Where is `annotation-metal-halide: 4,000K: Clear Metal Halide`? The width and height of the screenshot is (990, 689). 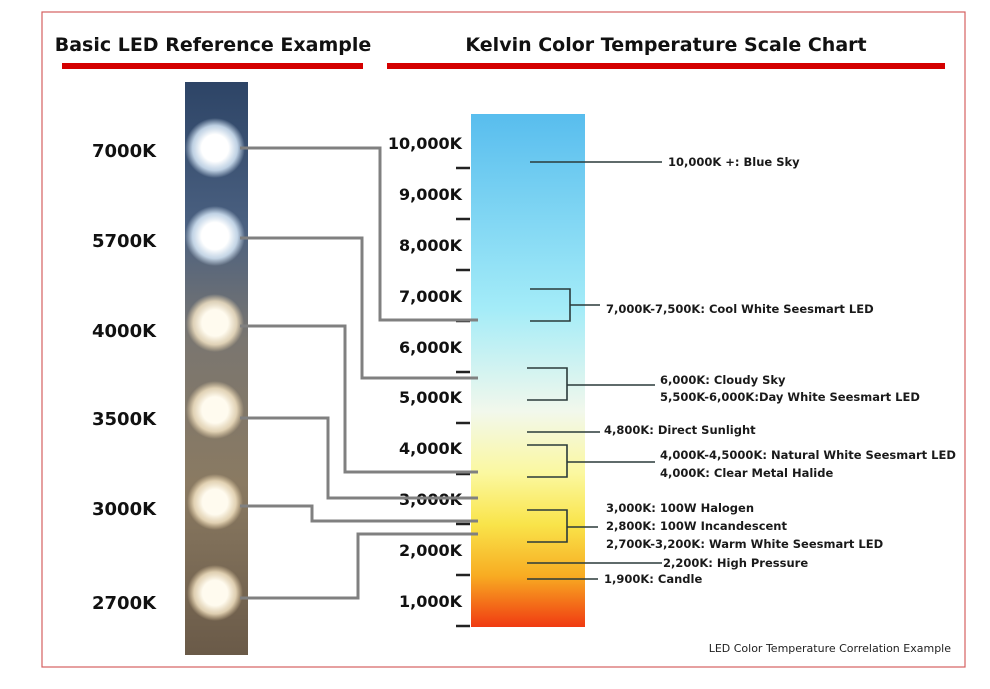
annotation-metal-halide: 4,000K: Clear Metal Halide is located at coordinates (746, 473).